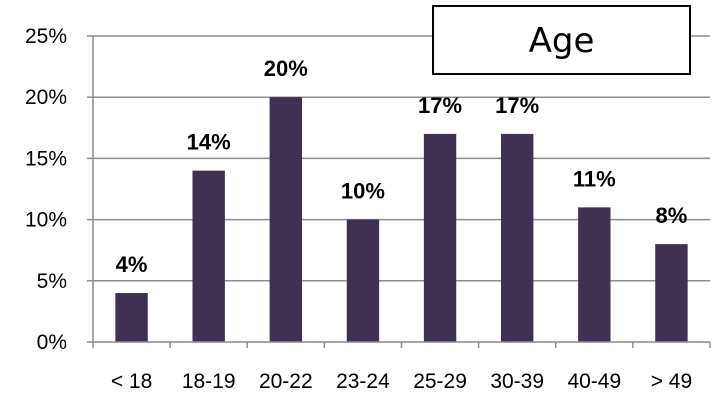  What do you see at coordinates (517, 381) in the screenshot?
I see `x-tick-label: 30-39` at bounding box center [517, 381].